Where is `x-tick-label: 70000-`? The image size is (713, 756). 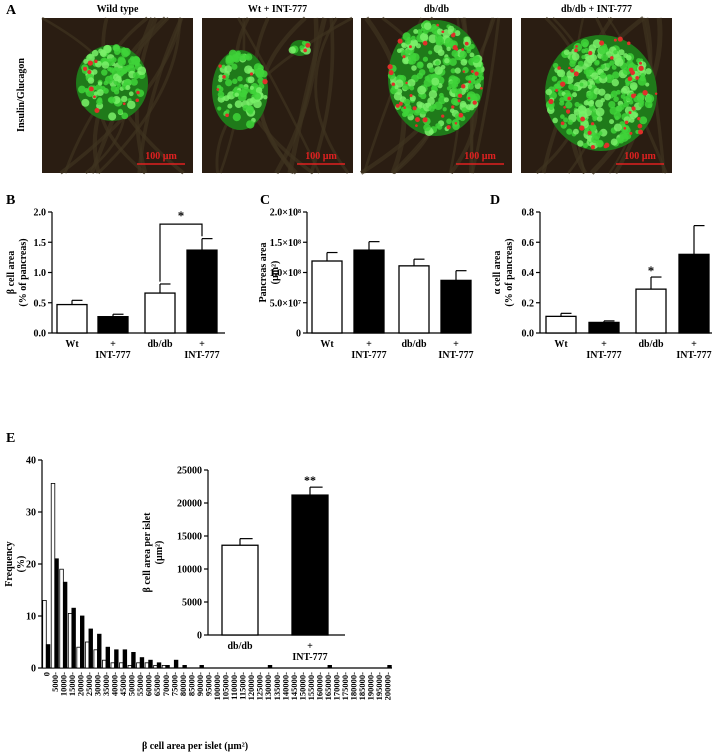
x-tick-label: 70000- is located at coordinates (166, 684).